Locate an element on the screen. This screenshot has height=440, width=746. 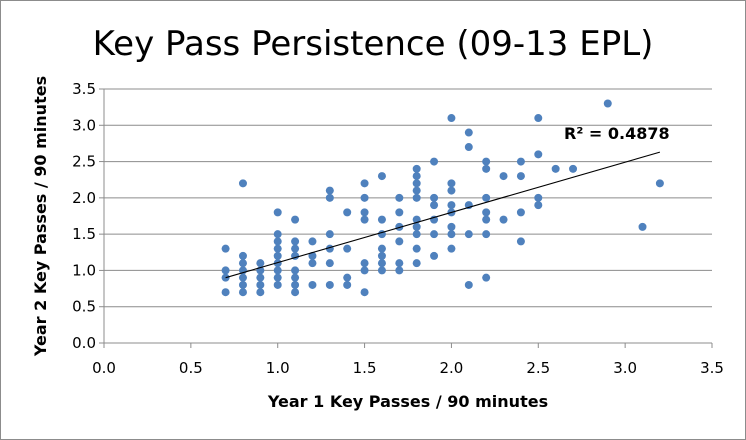
y-tick-label: 2.0 is located at coordinates (84, 198).